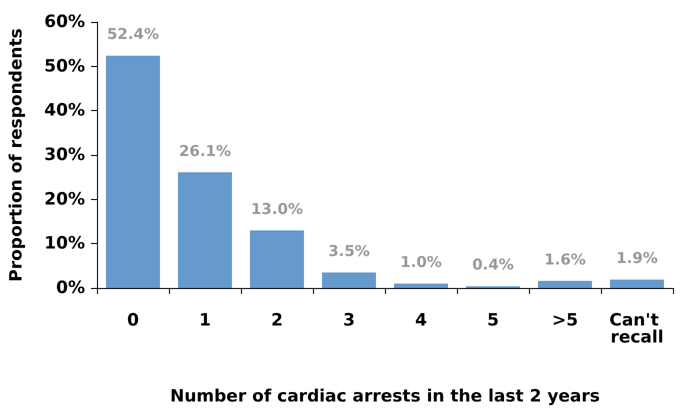  I want to click on data-label: 3.5%, so click(349, 251).